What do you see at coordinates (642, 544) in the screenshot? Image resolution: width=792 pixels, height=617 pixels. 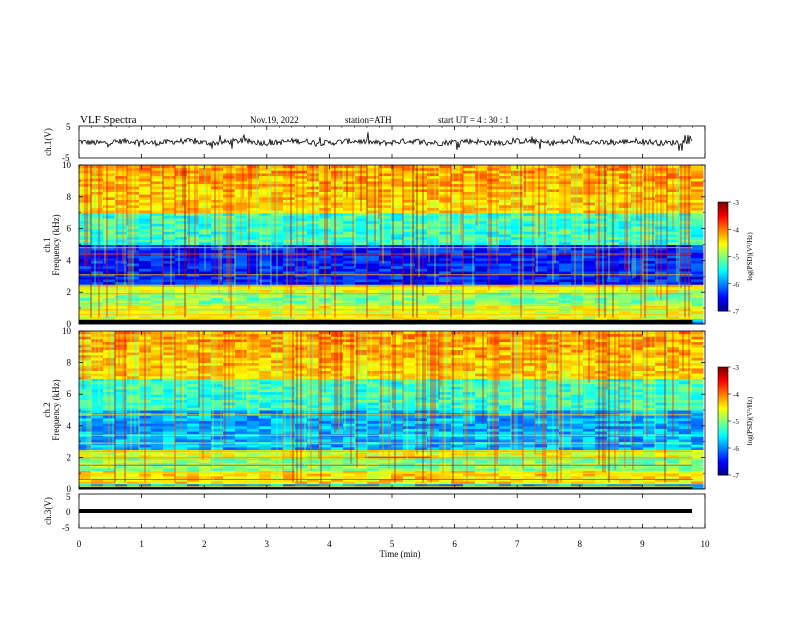 I see `x-tick-label: 9` at bounding box center [642, 544].